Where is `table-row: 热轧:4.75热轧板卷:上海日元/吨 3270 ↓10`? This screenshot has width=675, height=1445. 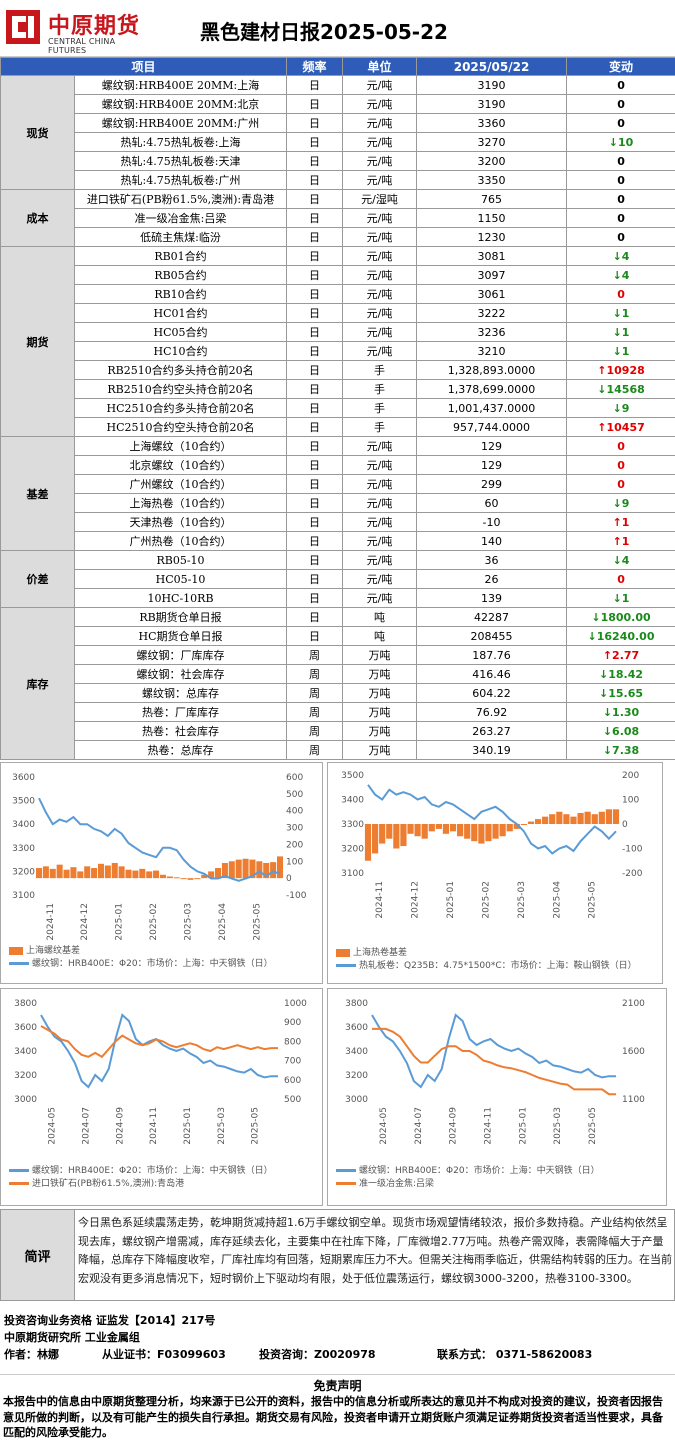 table-row: 热轧:4.75热轧板卷:上海日元/吨 3270 ↓10 is located at coordinates (338, 142).